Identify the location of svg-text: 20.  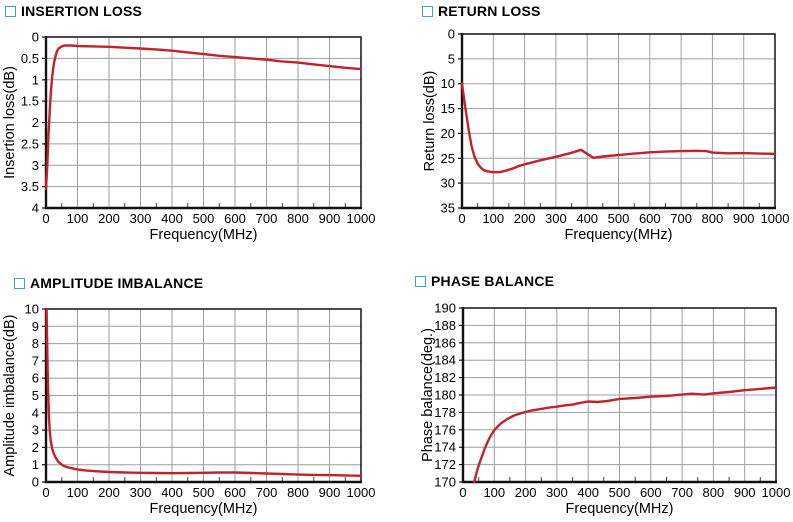
(448, 133).